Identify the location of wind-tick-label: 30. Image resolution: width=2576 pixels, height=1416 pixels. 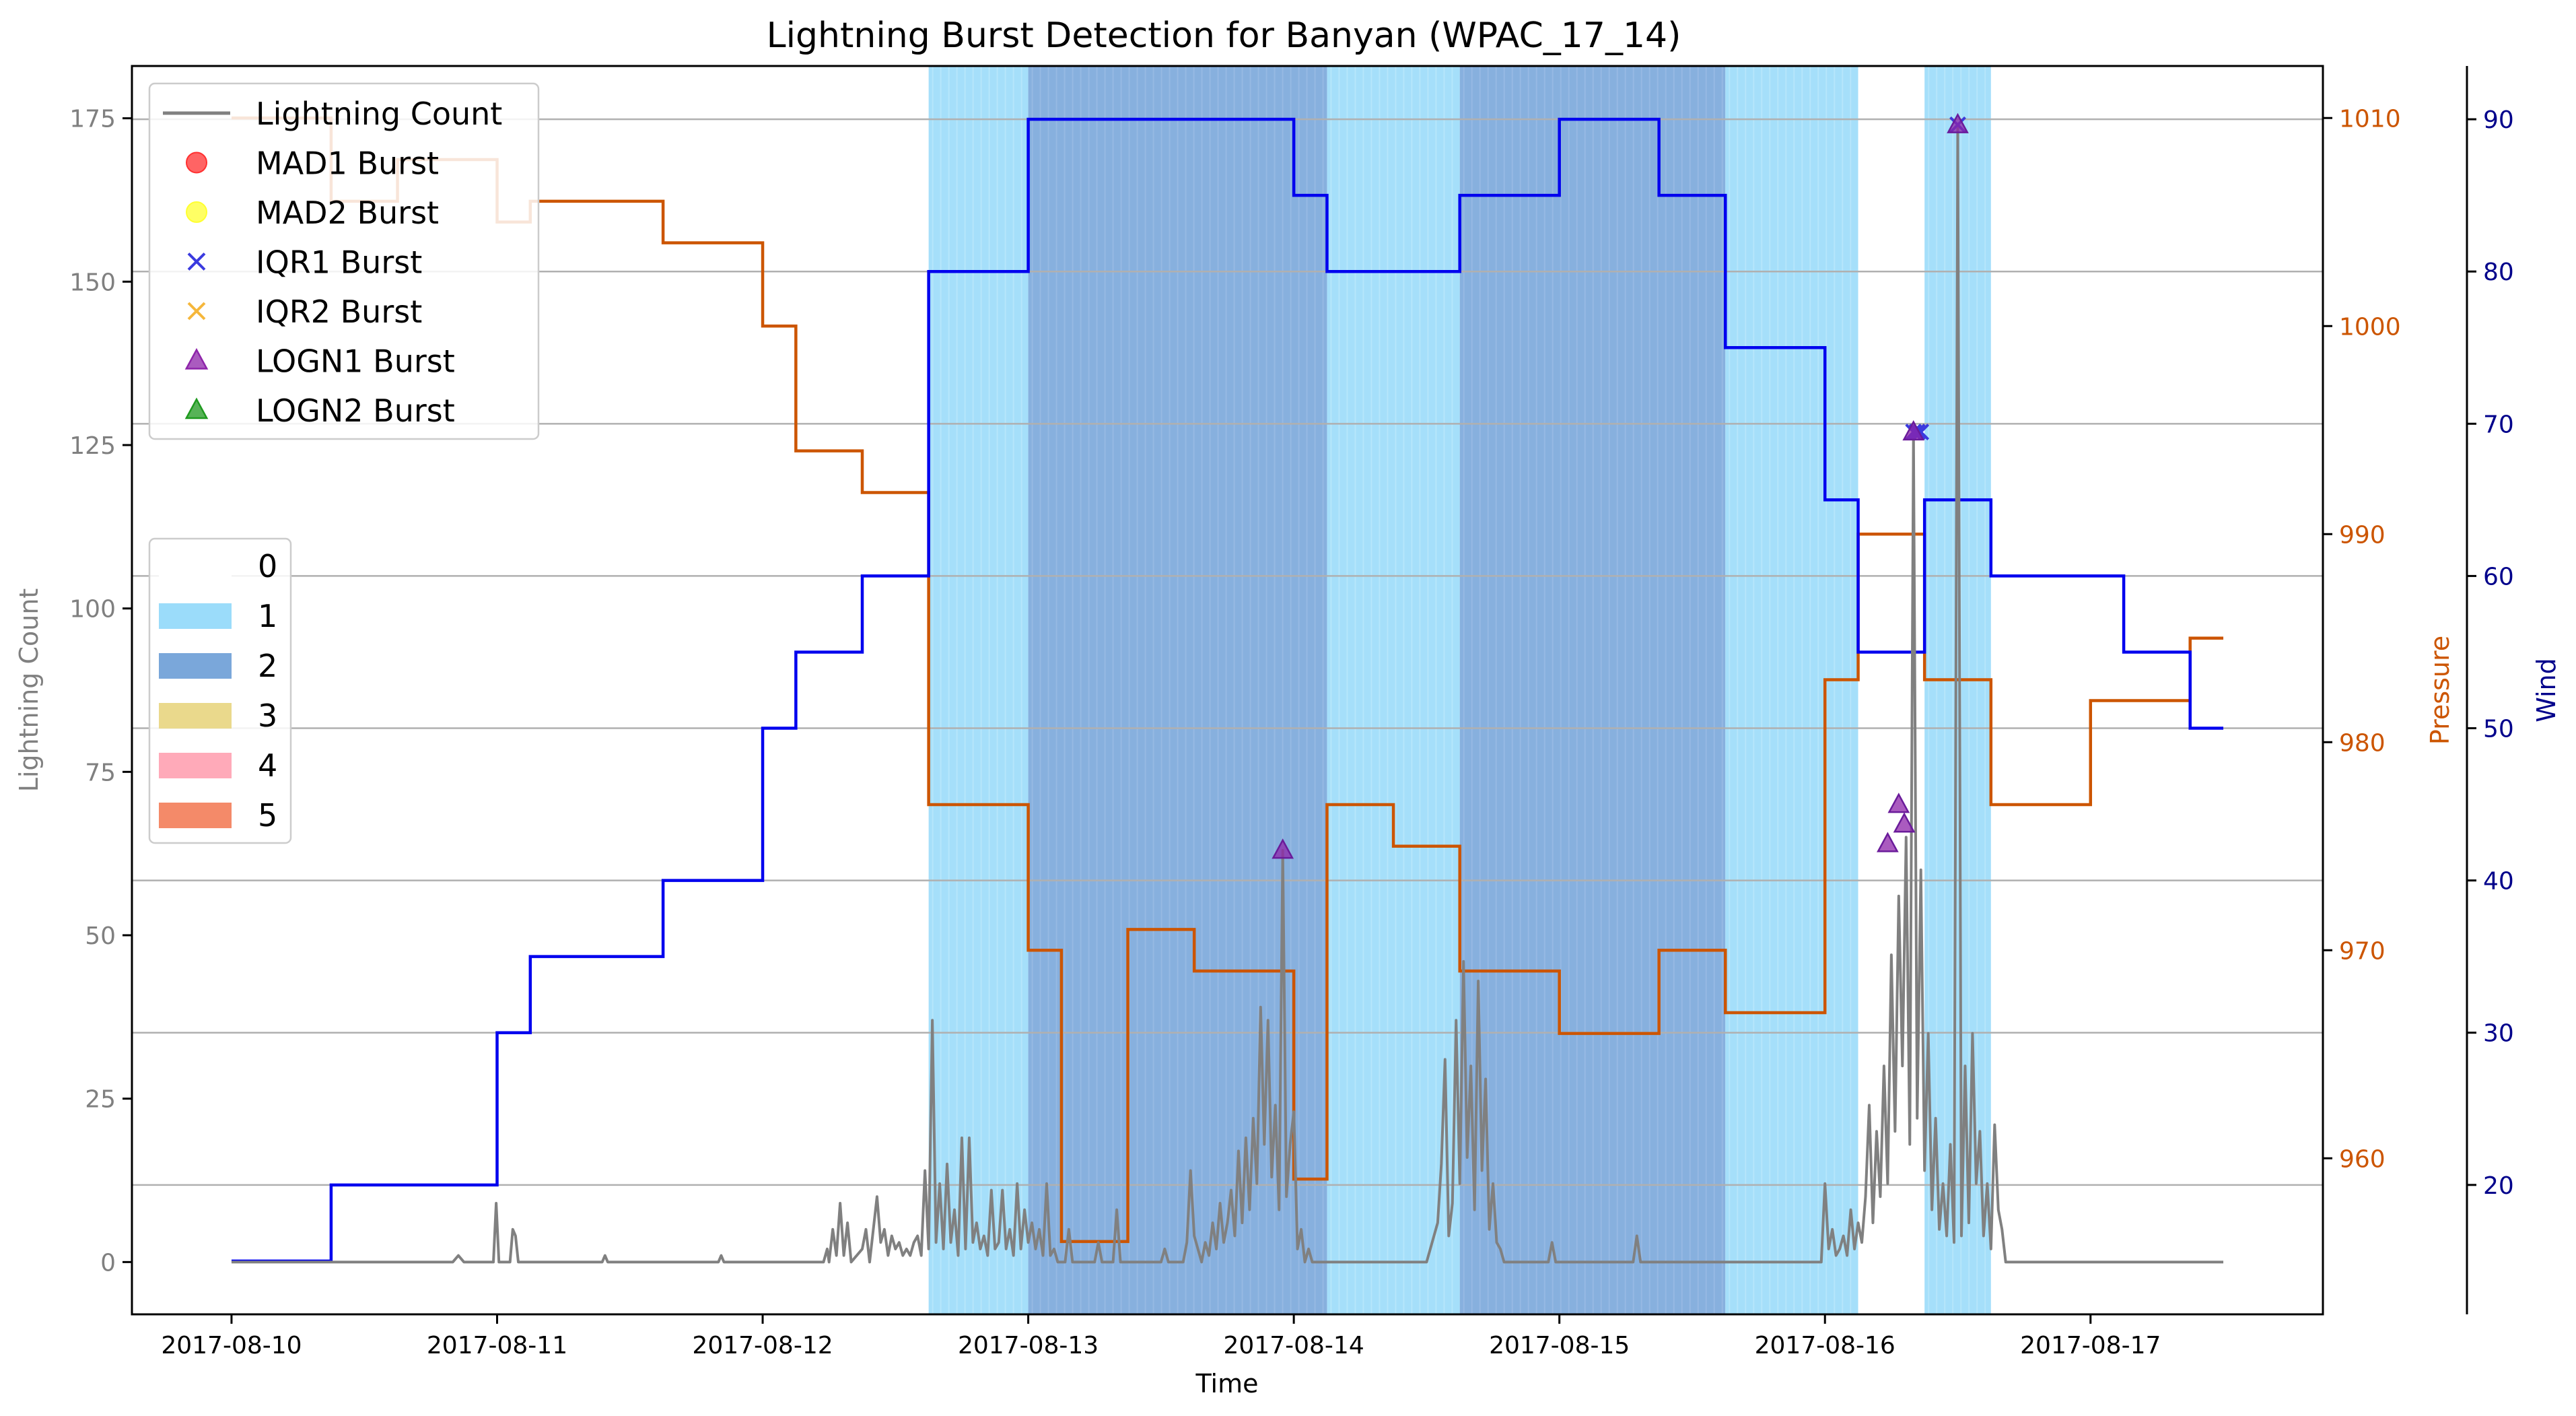
(2498, 1034).